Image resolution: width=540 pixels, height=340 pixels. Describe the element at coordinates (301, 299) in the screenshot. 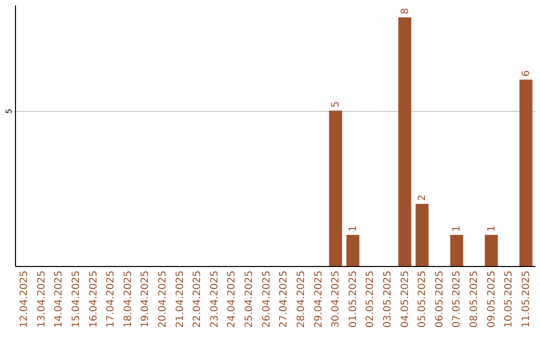

I see `x-tick-label: 28.04.2025` at that location.